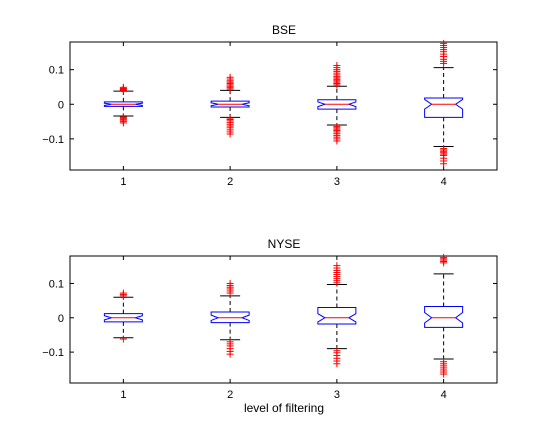  Describe the element at coordinates (53, 140) in the screenshot. I see `bse-ytick-label: −0.1` at that location.